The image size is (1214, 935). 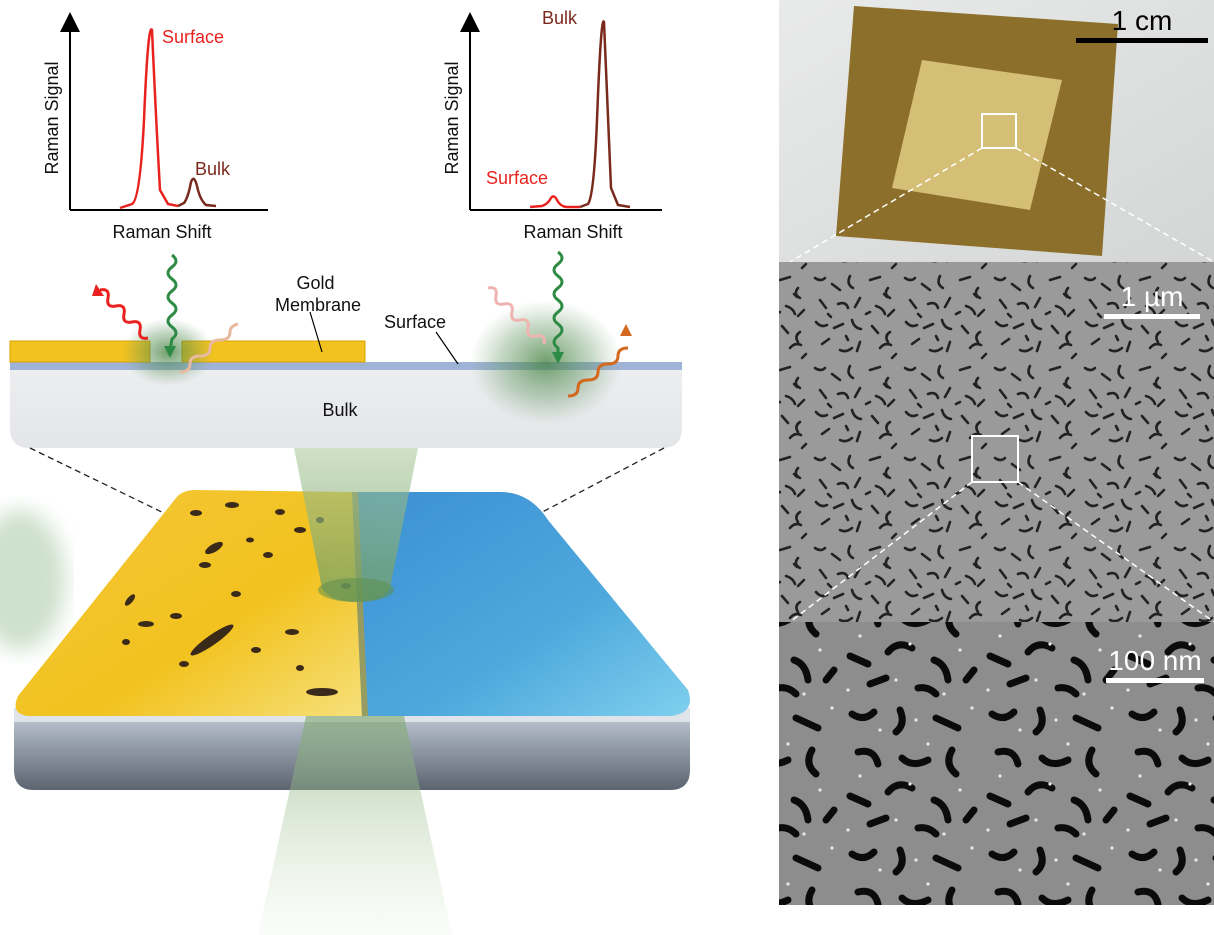 I want to click on photo-scale-bar, so click(x=1142, y=40).